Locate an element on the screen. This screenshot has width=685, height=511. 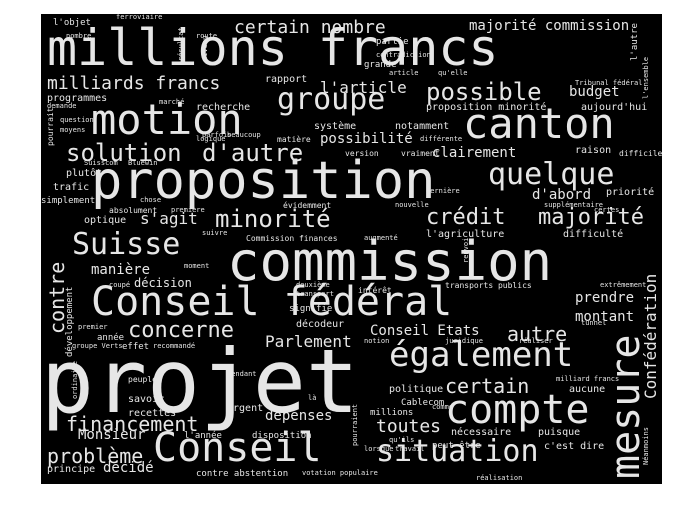
word-cloud-word: commission is located at coordinates (390, 261).